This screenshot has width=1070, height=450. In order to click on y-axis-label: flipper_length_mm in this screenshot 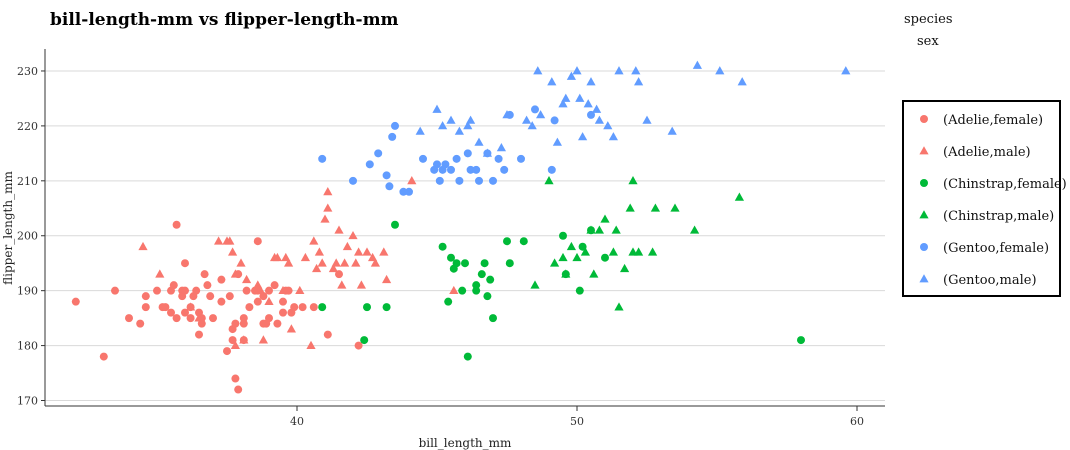, I will do `click(8, 228)`.